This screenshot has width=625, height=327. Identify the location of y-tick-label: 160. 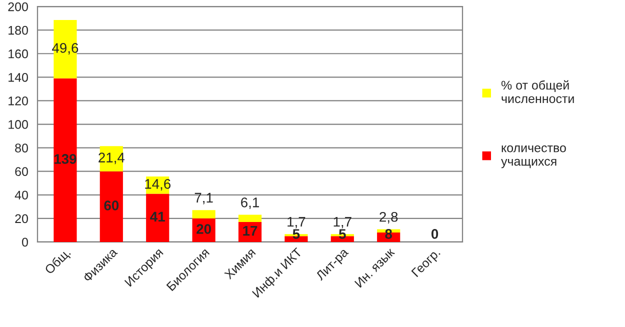
(18, 53).